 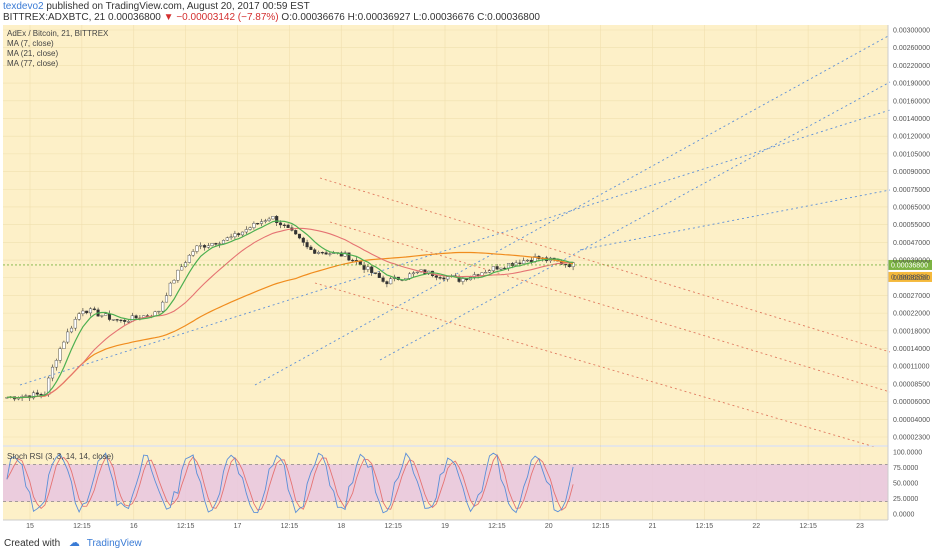 I want to click on price-tick-label: 0.00014000, so click(x=911, y=349).